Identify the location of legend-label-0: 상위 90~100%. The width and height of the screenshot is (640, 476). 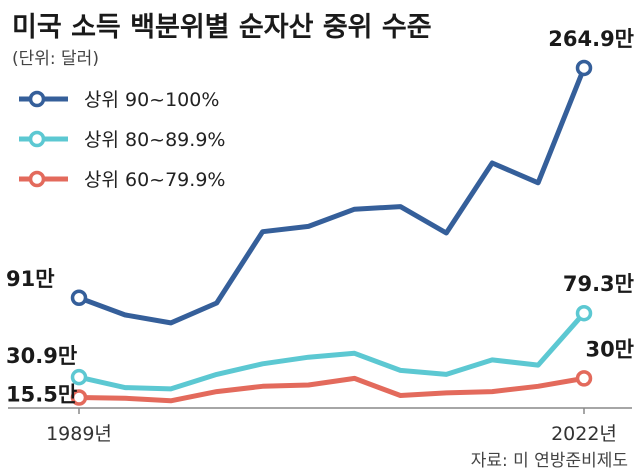
(151, 100).